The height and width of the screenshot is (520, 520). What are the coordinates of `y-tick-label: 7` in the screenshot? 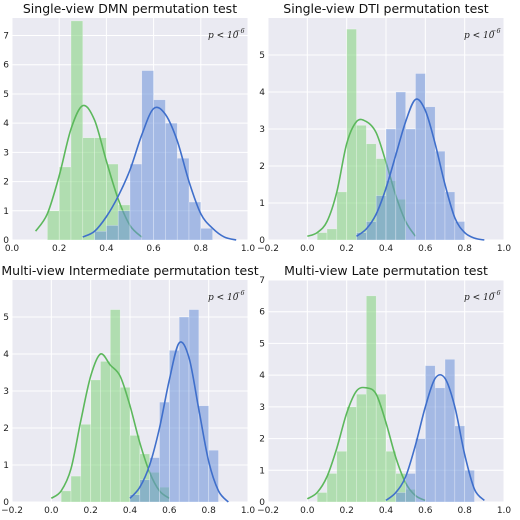 It's located at (262, 281).